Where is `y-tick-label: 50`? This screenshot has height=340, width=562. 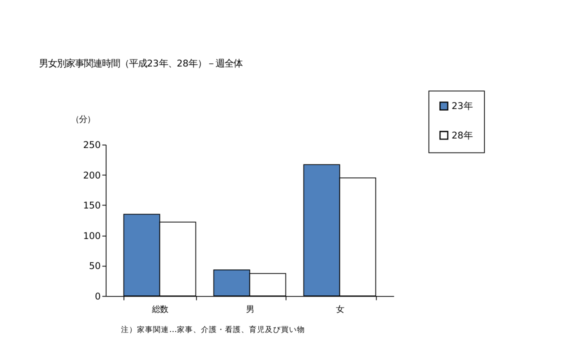
y-tick-label: 50 is located at coordinates (94, 266).